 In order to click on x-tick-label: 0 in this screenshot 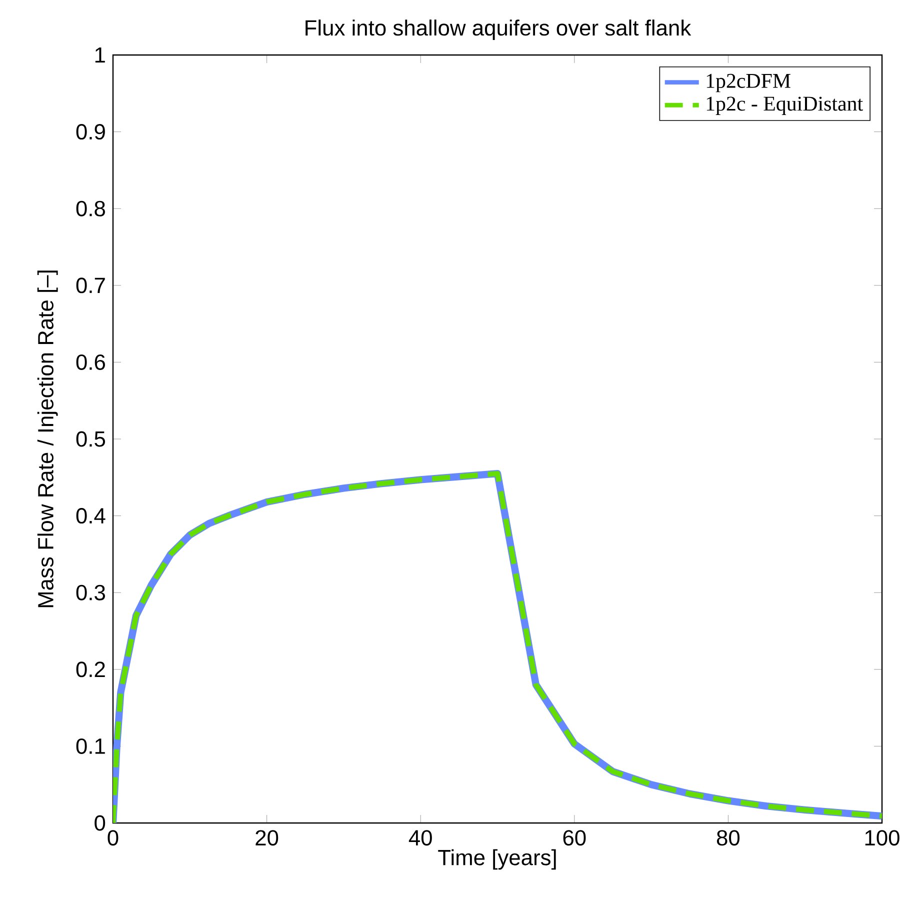, I will do `click(113, 838)`.